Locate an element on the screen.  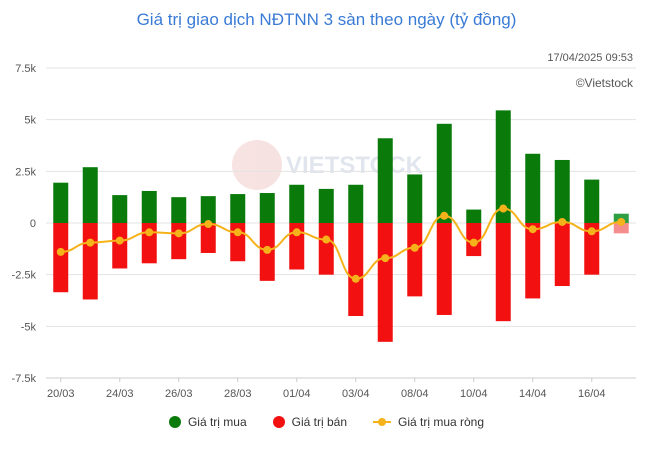
y-tick-label: -5k is located at coordinates (29, 327).